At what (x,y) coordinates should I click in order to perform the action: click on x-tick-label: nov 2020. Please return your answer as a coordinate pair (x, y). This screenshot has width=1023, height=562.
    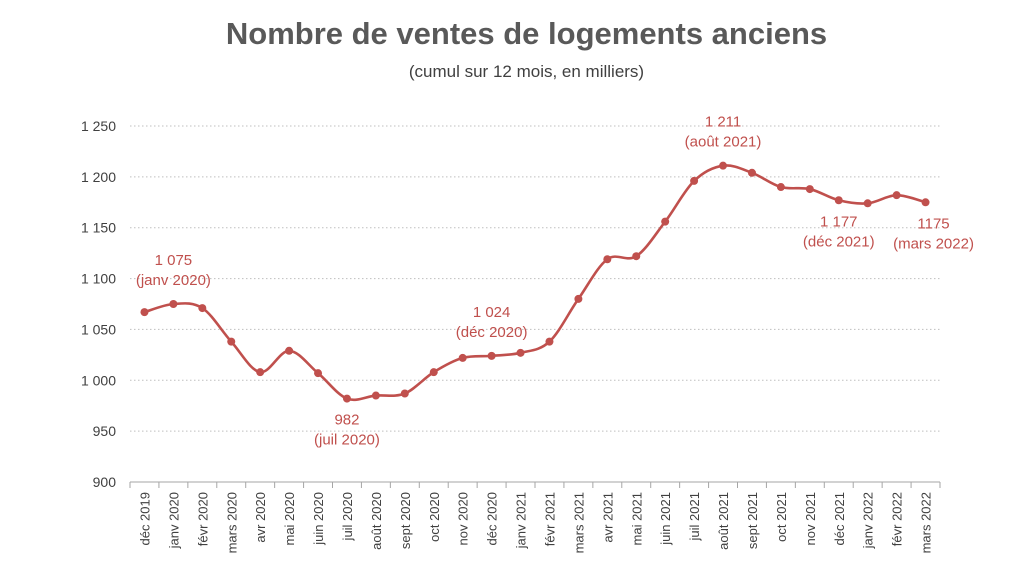
    Looking at the image, I should click on (463, 518).